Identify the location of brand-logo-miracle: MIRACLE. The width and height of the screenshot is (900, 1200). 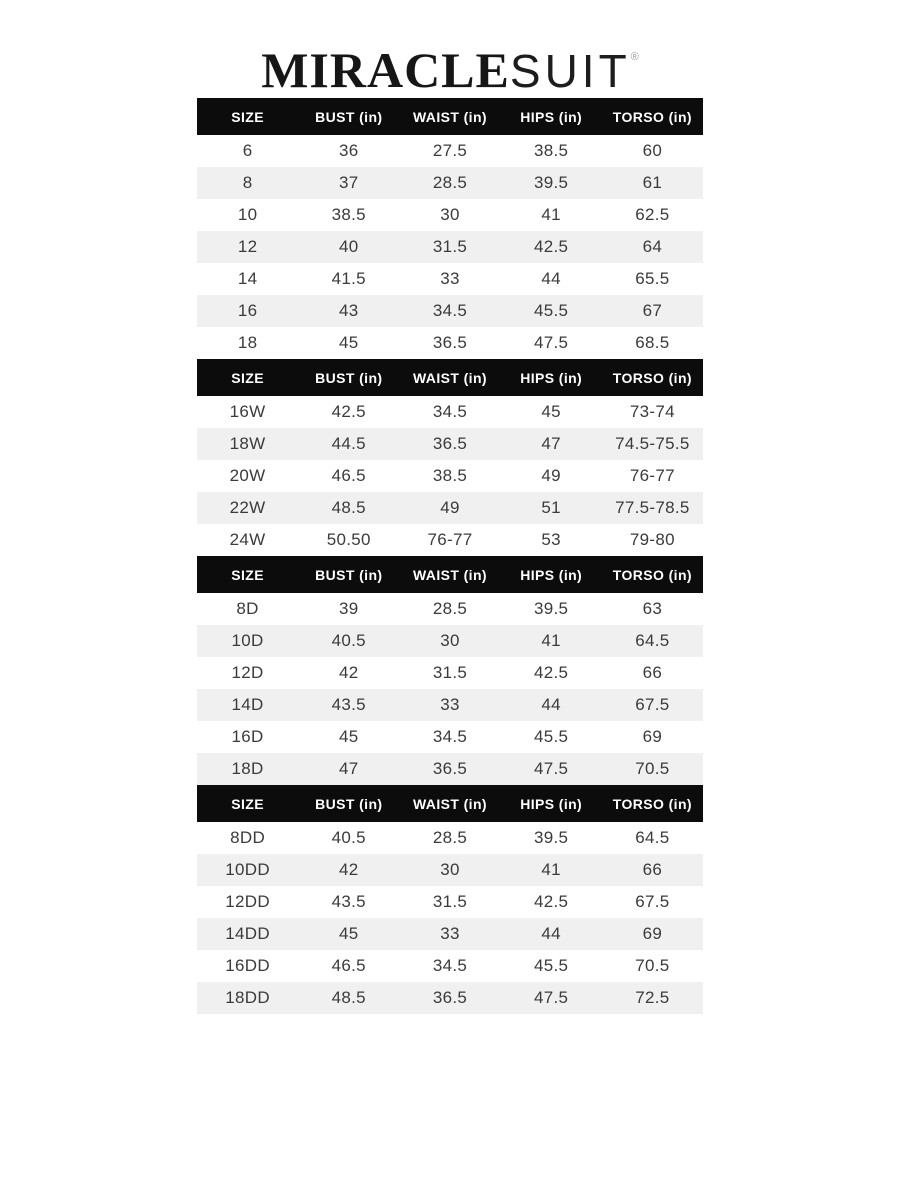
(385, 70).